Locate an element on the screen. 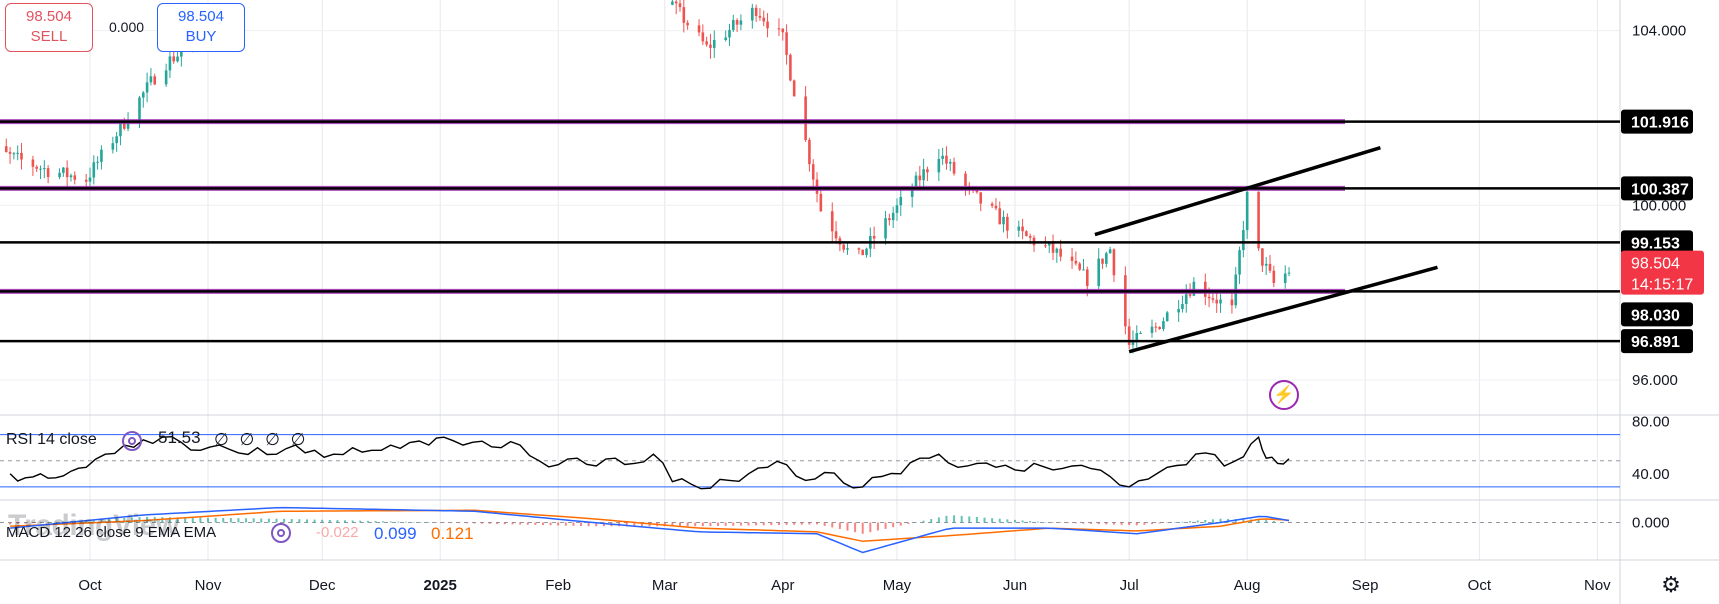  macd-signal-line is located at coordinates (650, 526).